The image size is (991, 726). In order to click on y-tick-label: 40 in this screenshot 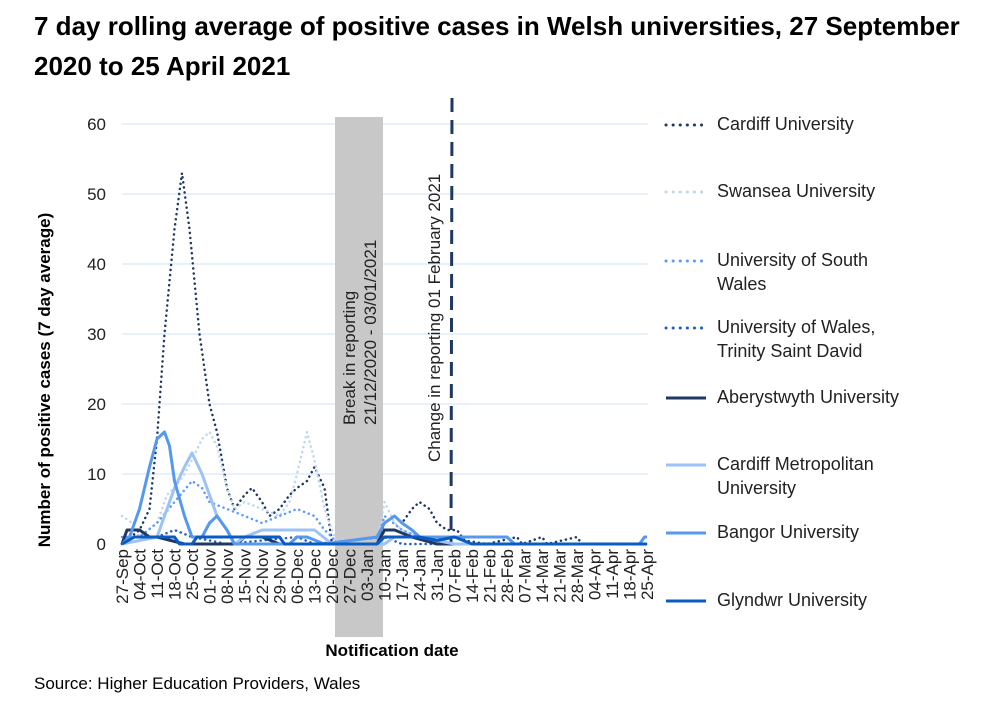, I will do `click(96, 264)`.